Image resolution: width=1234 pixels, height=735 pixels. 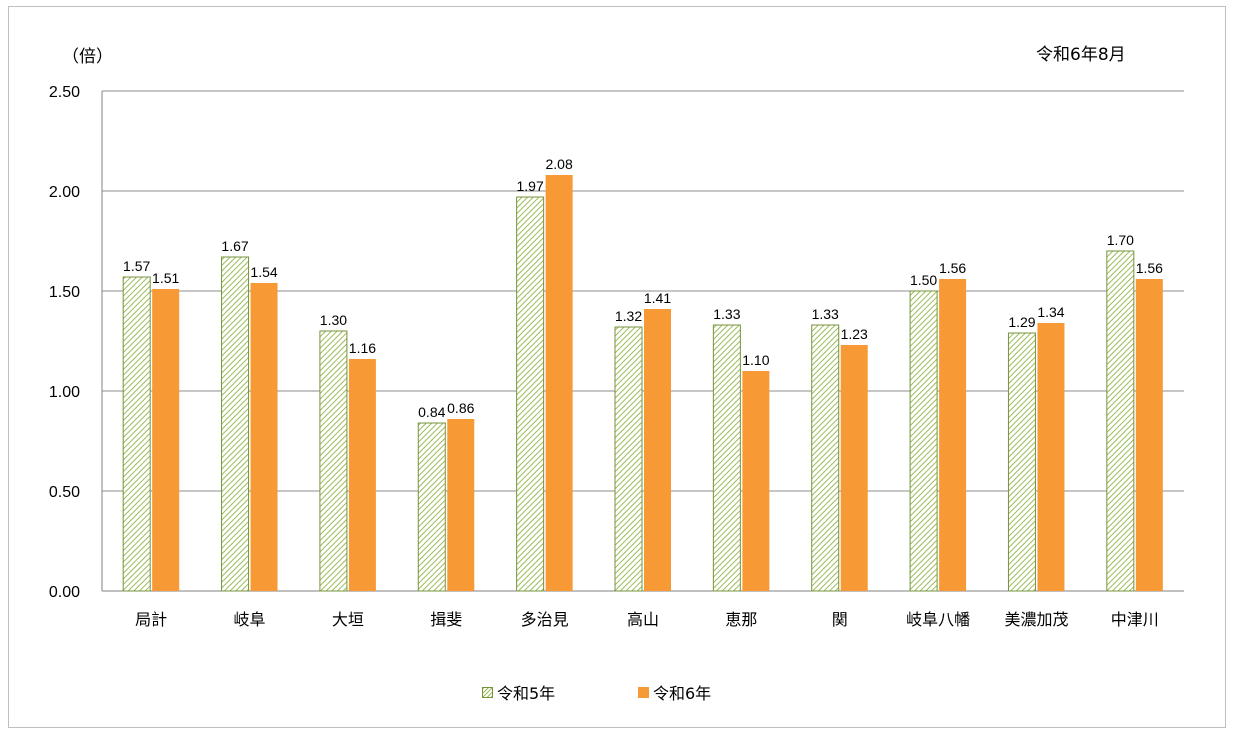 What do you see at coordinates (530, 186) in the screenshot?
I see `data-label: 1.97` at bounding box center [530, 186].